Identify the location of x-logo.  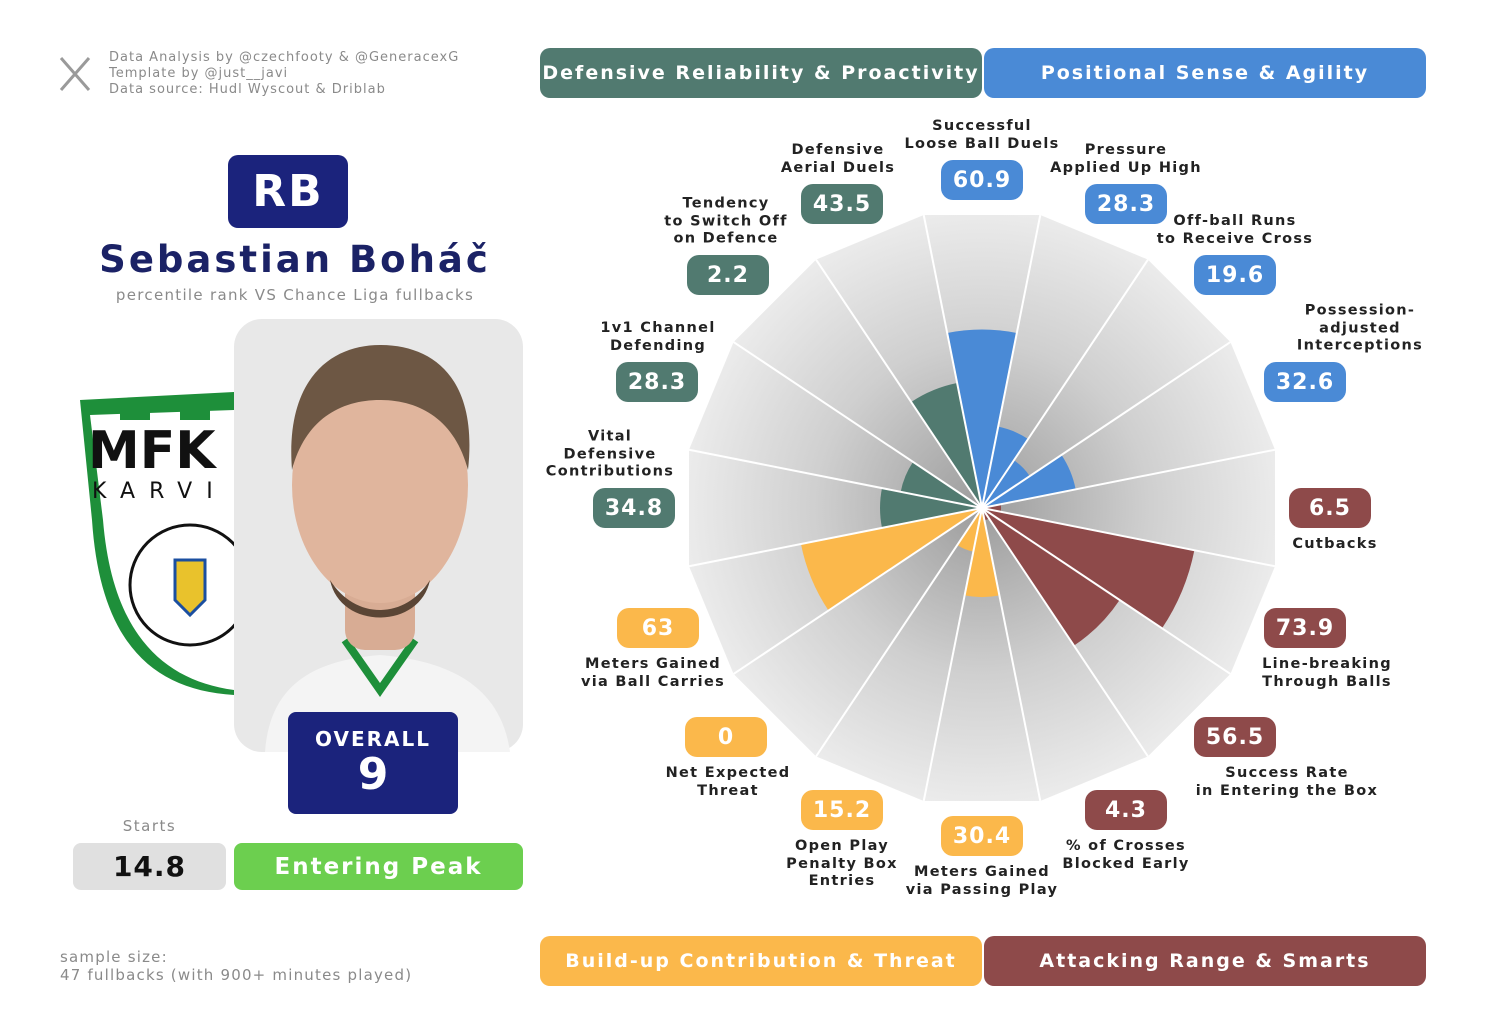
(75, 74).